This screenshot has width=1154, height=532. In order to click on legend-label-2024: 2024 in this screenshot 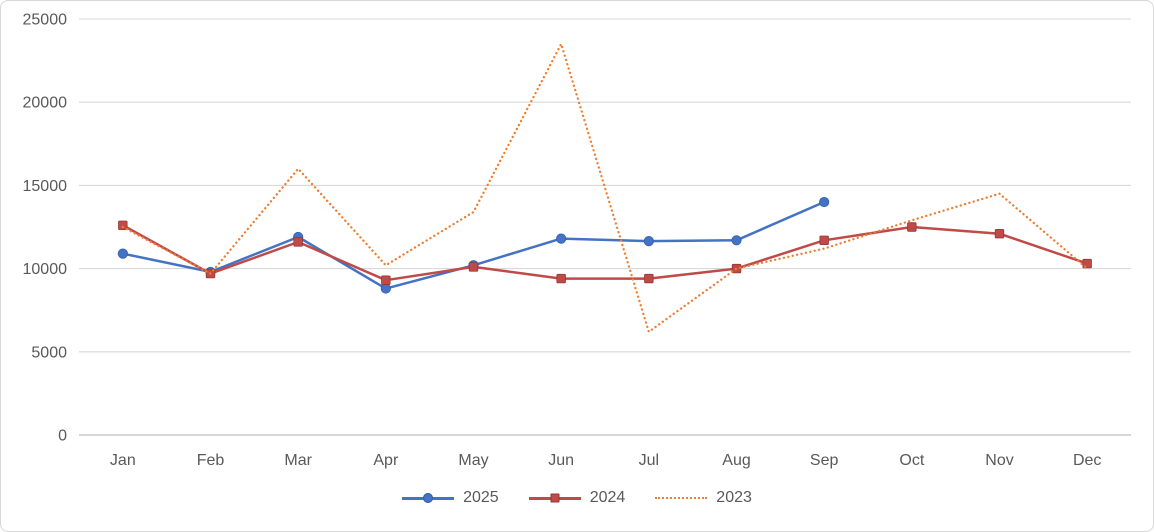, I will do `click(607, 497)`.